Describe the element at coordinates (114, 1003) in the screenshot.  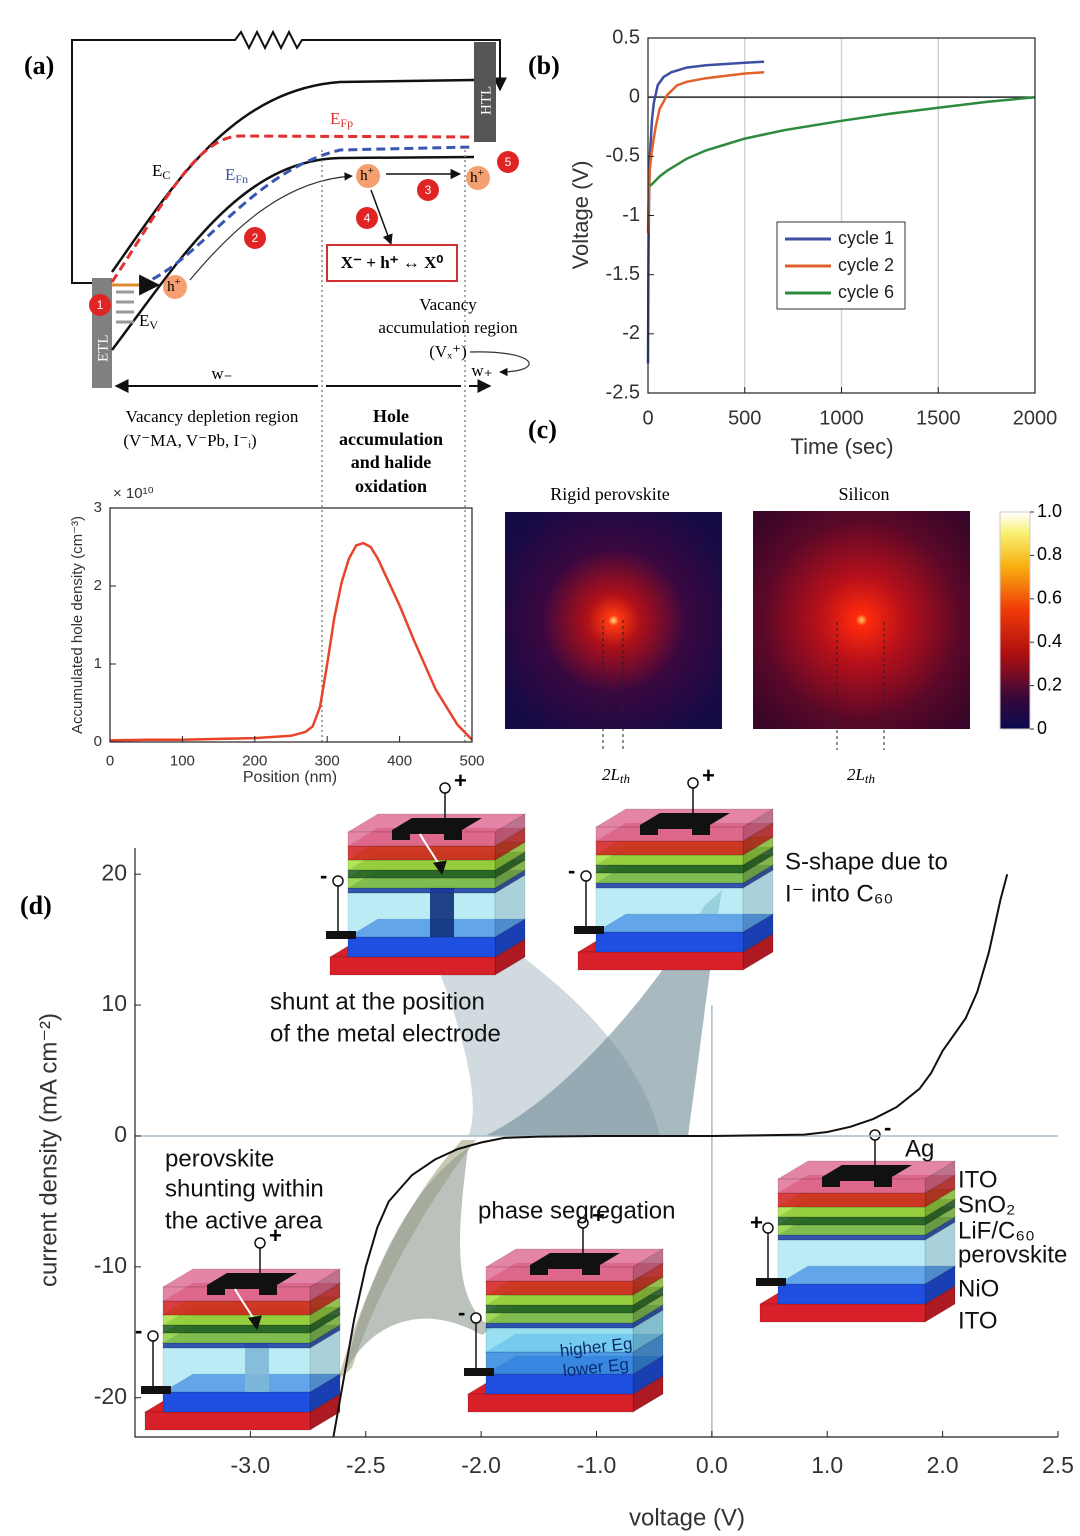
I see `y-tick-label: 10` at that location.